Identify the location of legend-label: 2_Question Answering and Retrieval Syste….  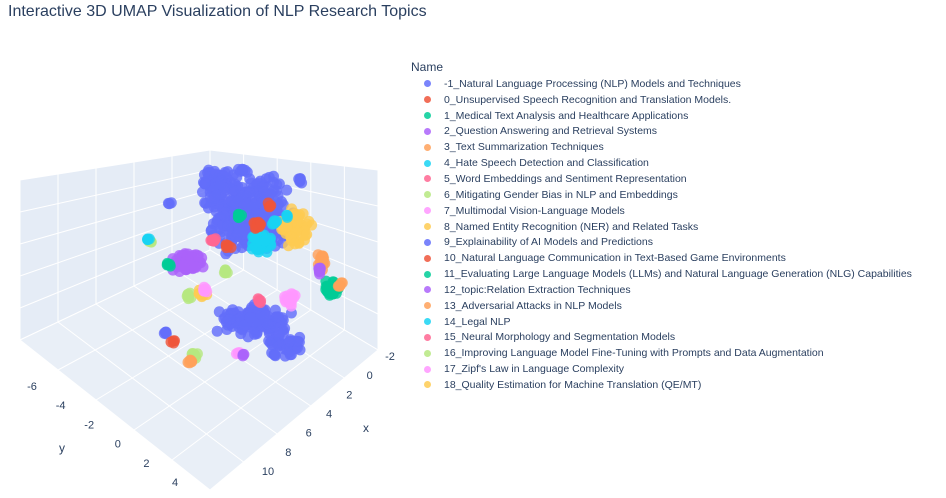
(551, 131).